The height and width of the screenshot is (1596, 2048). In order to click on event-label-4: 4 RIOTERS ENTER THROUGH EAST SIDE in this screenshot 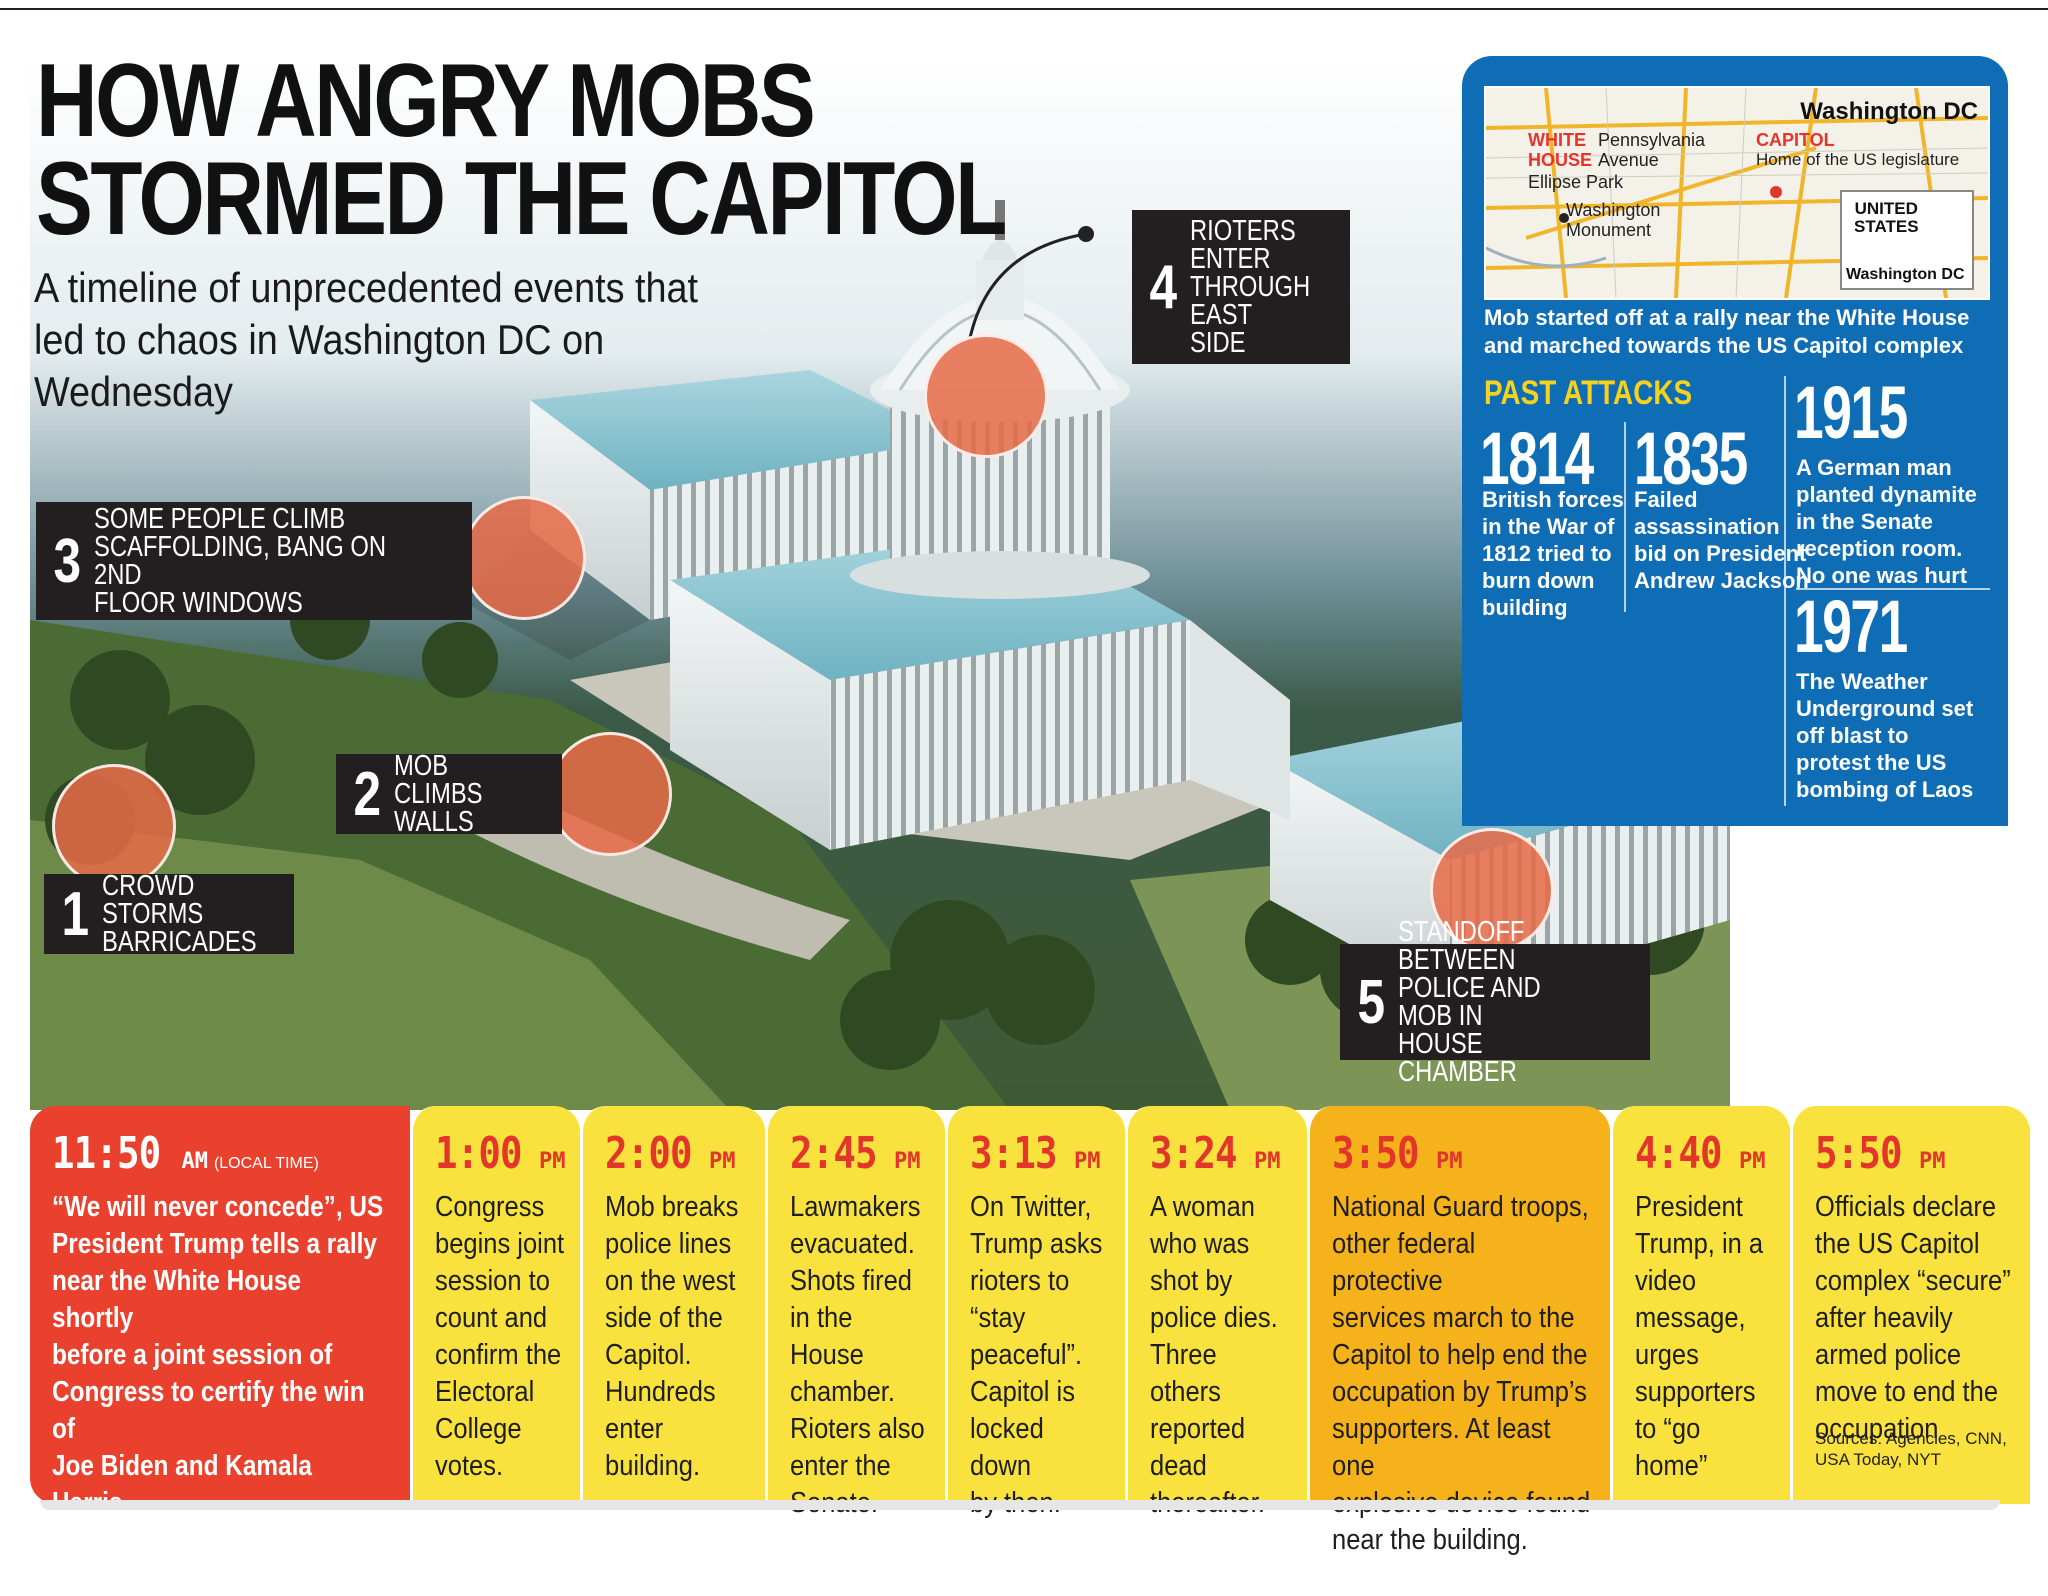, I will do `click(1241, 287)`.